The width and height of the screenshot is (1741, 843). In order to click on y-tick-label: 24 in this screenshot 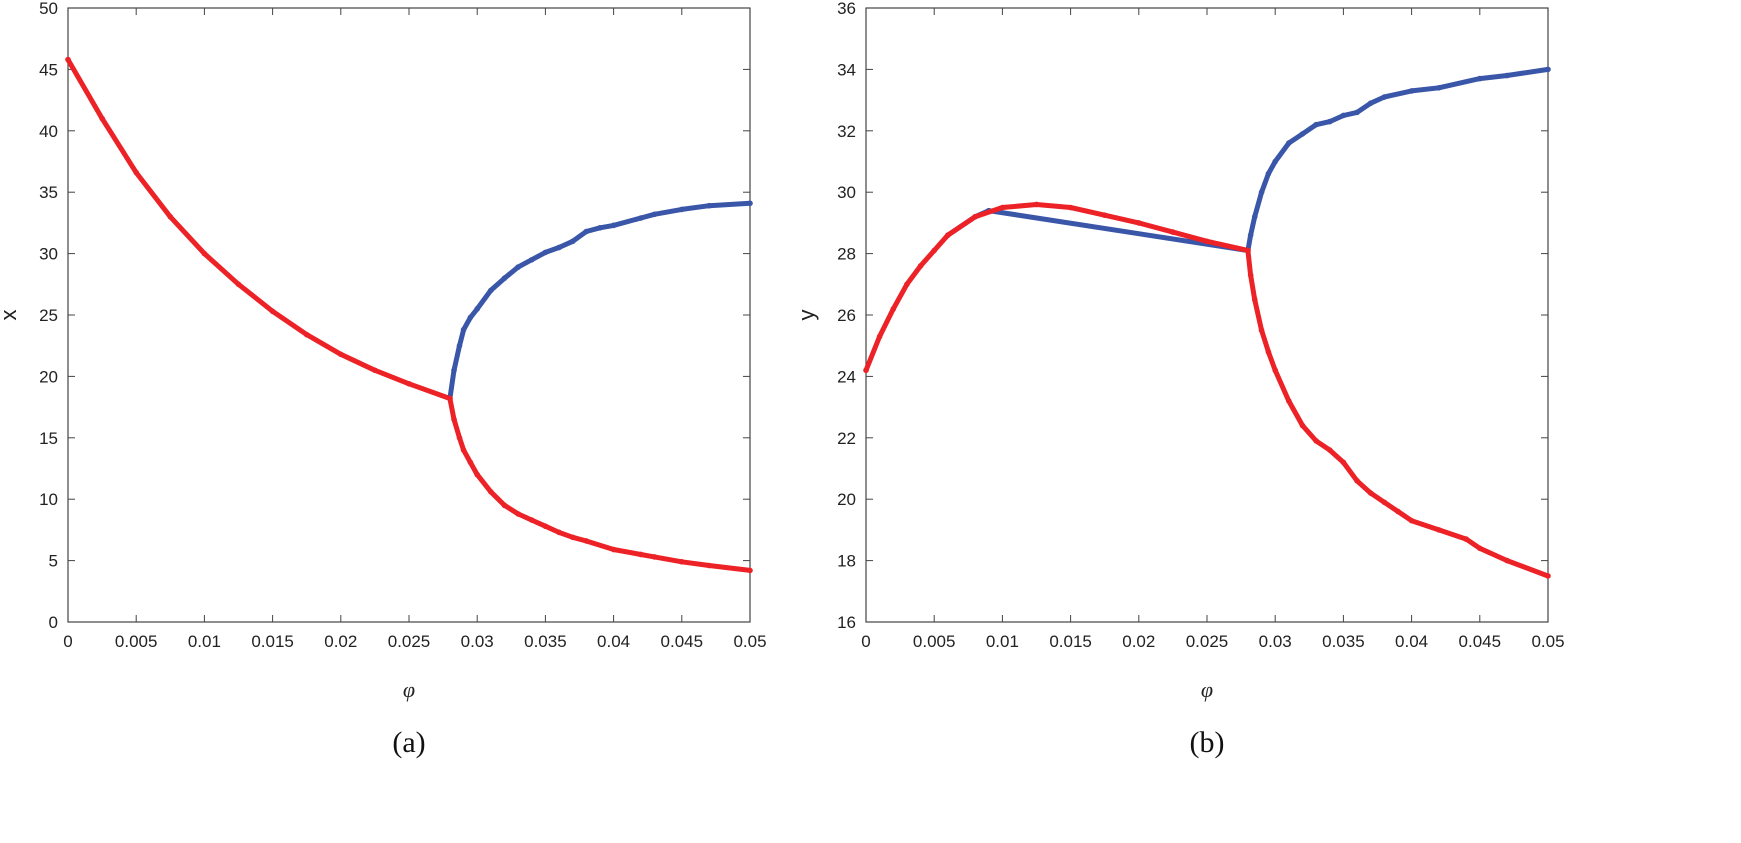, I will do `click(846, 376)`.